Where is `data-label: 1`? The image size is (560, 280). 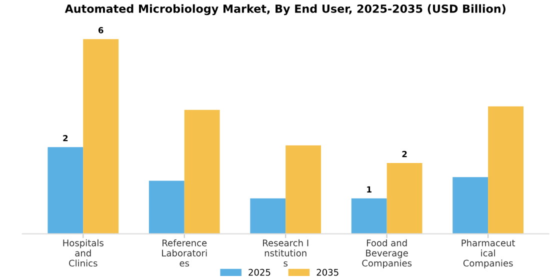 data-label: 1 is located at coordinates (369, 189).